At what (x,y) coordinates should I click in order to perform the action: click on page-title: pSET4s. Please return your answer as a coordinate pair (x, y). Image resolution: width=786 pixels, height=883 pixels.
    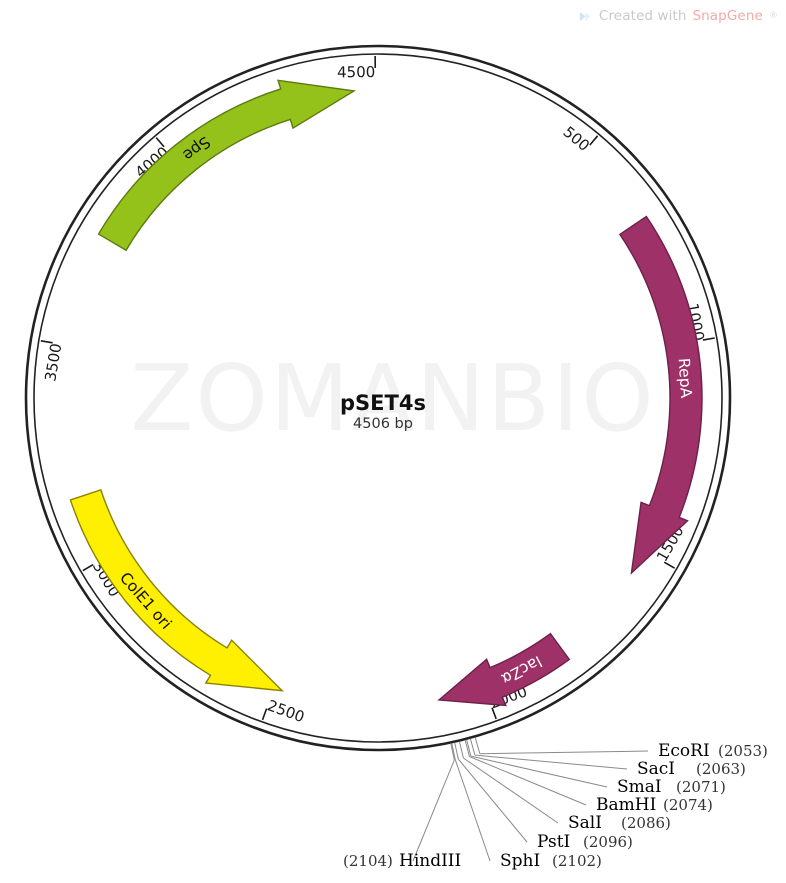
    Looking at the image, I should click on (383, 403).